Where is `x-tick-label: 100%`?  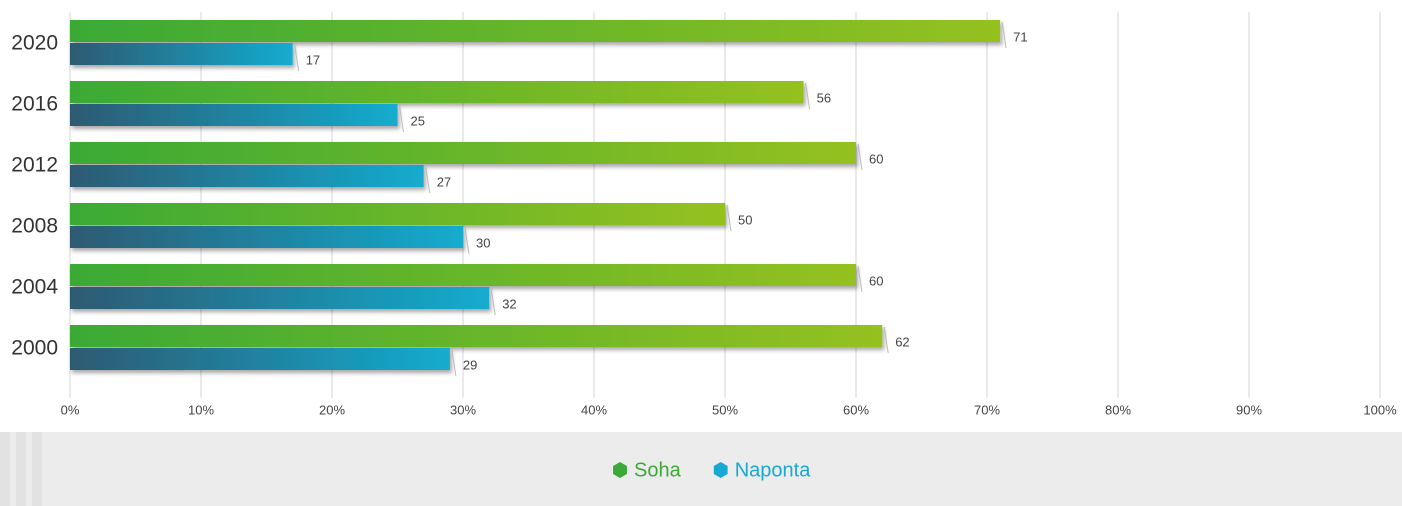 x-tick-label: 100% is located at coordinates (1380, 409).